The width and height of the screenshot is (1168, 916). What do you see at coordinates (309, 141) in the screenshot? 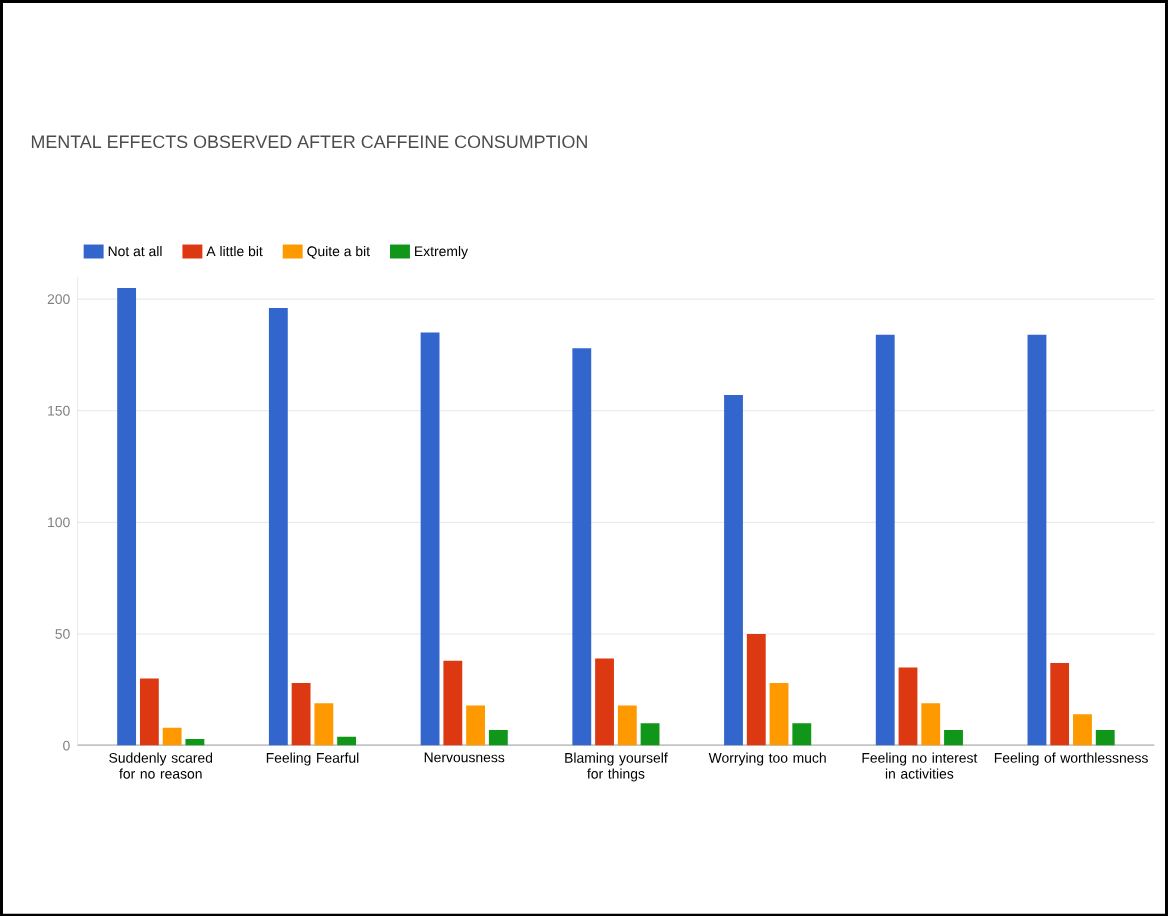
I see `chart-title: MENTAL EFFECTS OBSERVED AFTER CAFFEINE CONSUMPTION` at bounding box center [309, 141].